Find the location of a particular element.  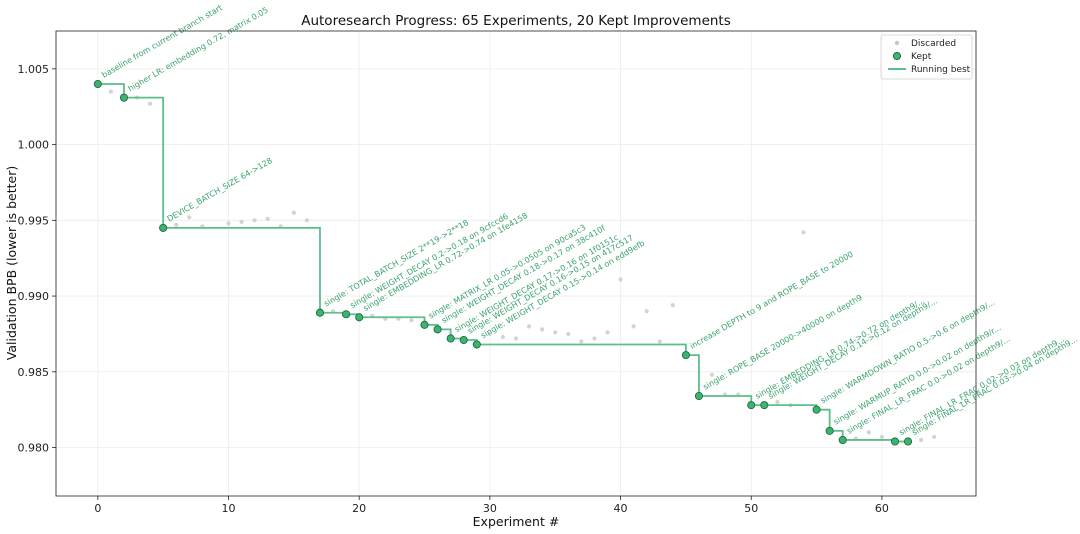

y-tick-label: 0.995 is located at coordinates (34, 220).